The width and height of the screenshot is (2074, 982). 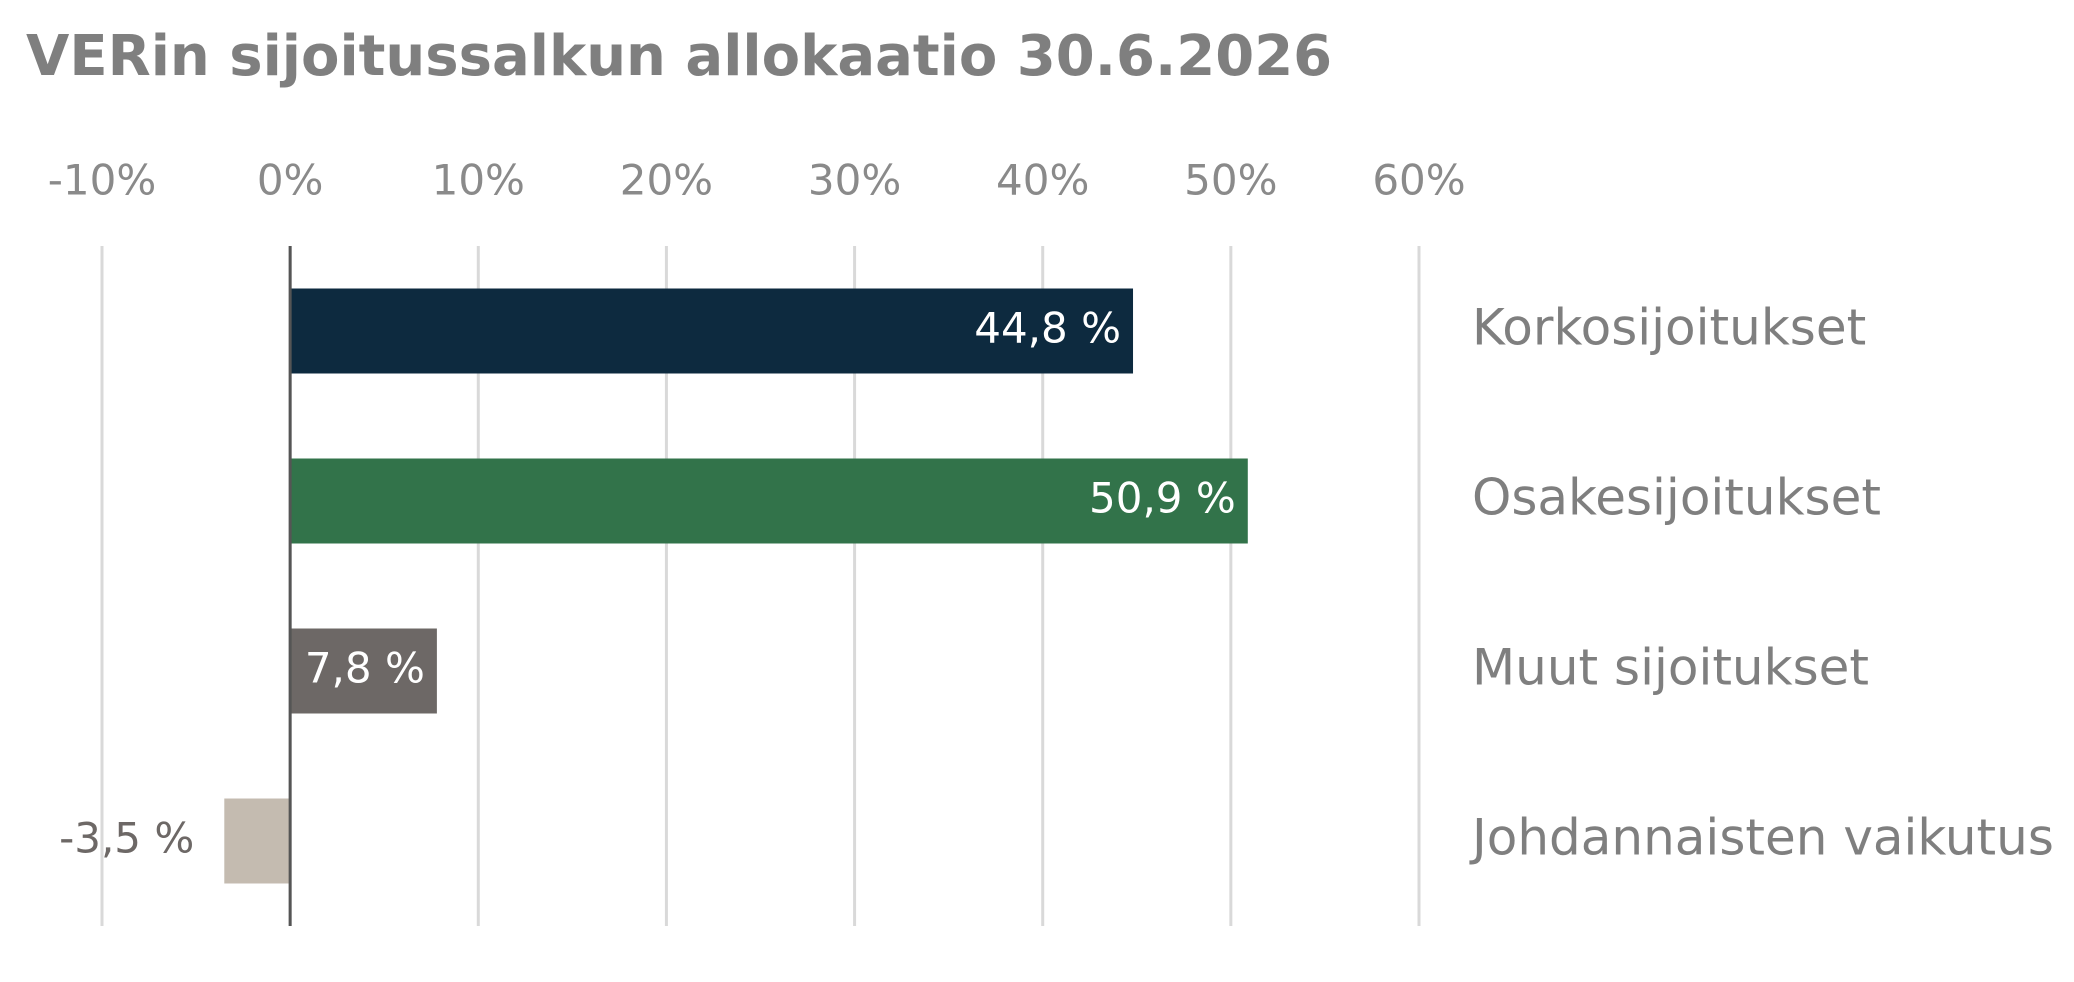 What do you see at coordinates (102, 180) in the screenshot?
I see `x-tick-label: -10%` at bounding box center [102, 180].